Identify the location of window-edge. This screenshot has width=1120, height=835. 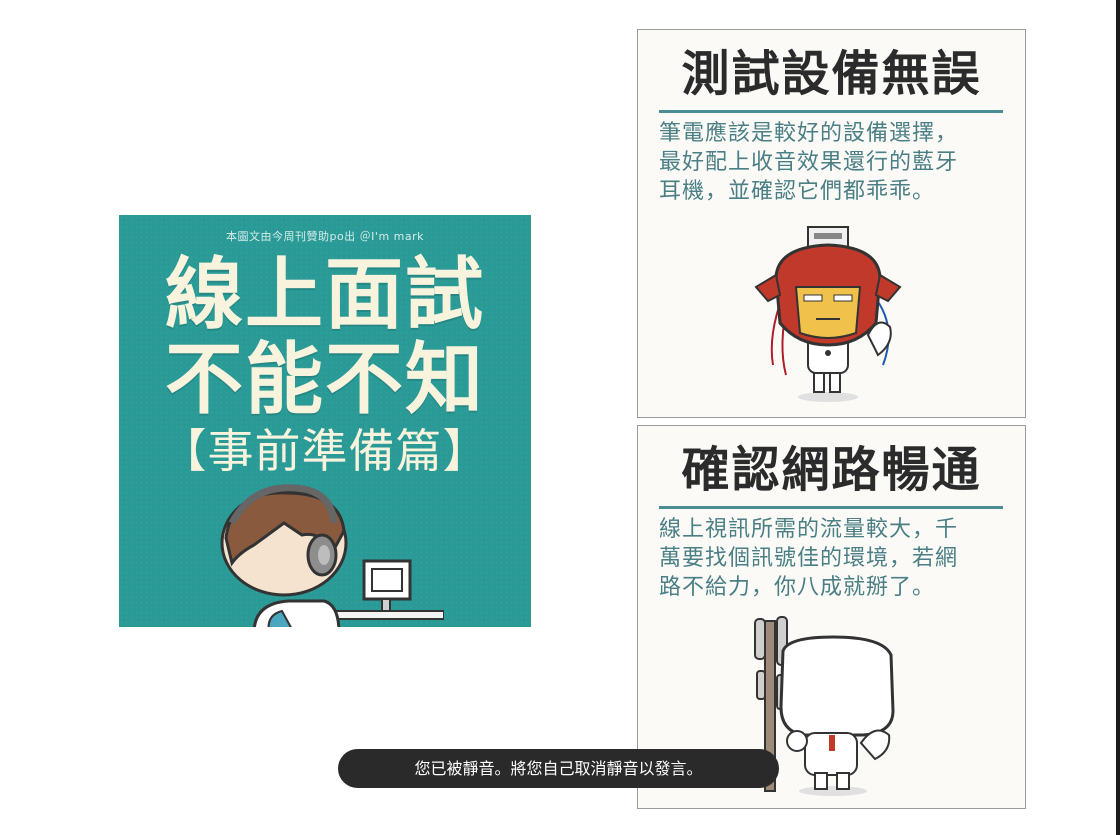
(1118, 417).